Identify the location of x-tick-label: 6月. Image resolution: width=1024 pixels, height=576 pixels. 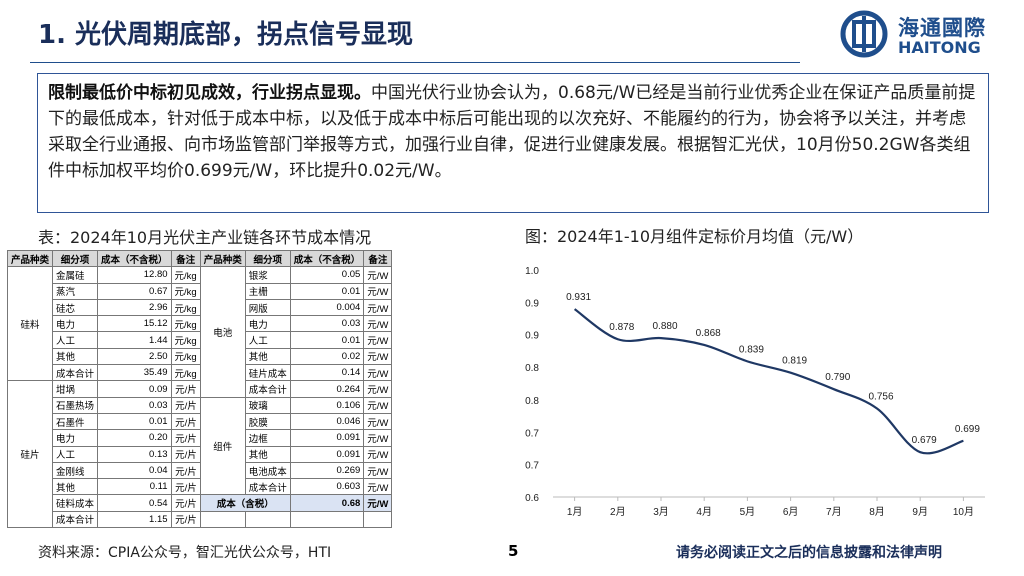
(791, 512).